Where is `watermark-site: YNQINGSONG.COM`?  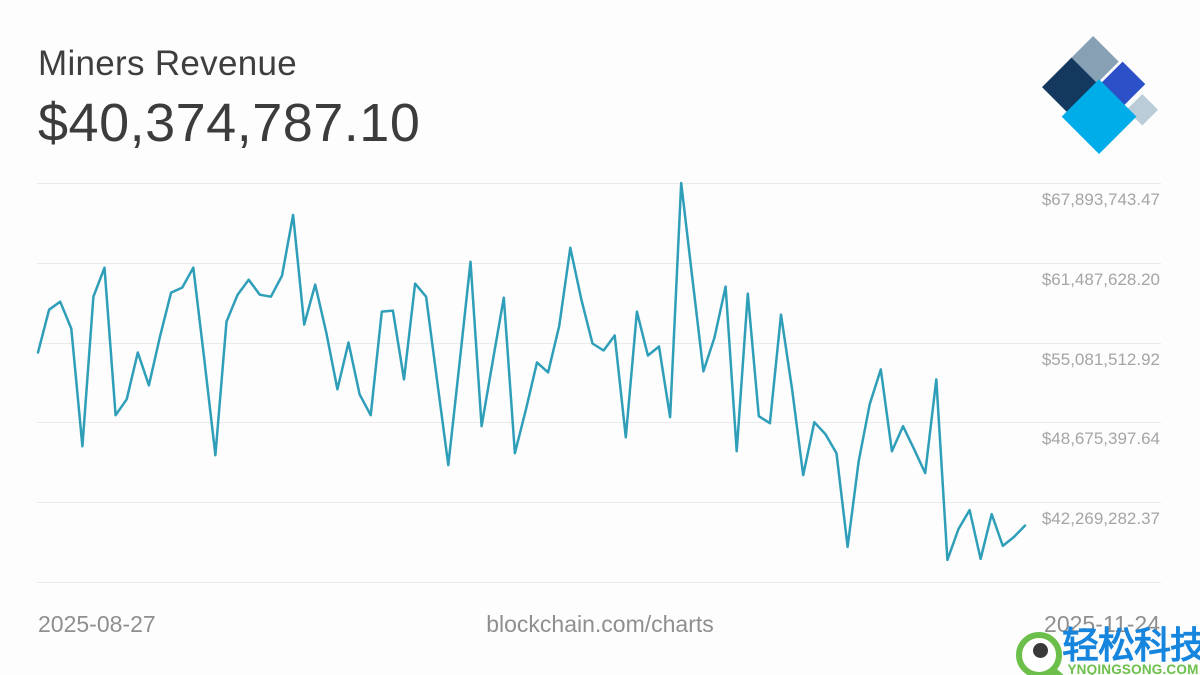
watermark-site: YNQINGSONG.COM is located at coordinates (1133, 668).